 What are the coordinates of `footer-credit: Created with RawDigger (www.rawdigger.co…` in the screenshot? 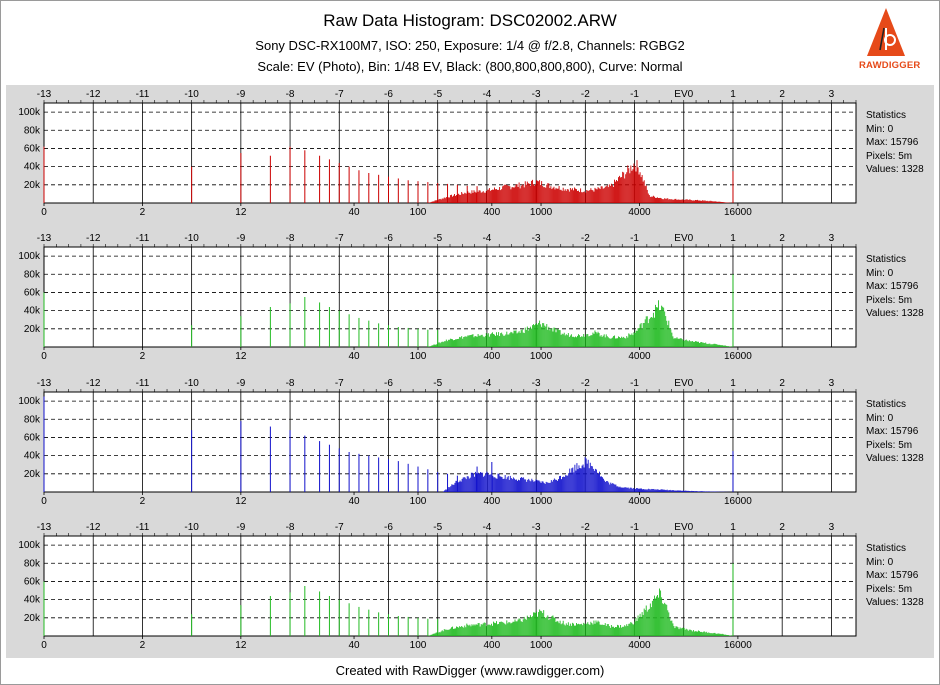 It's located at (470, 670).